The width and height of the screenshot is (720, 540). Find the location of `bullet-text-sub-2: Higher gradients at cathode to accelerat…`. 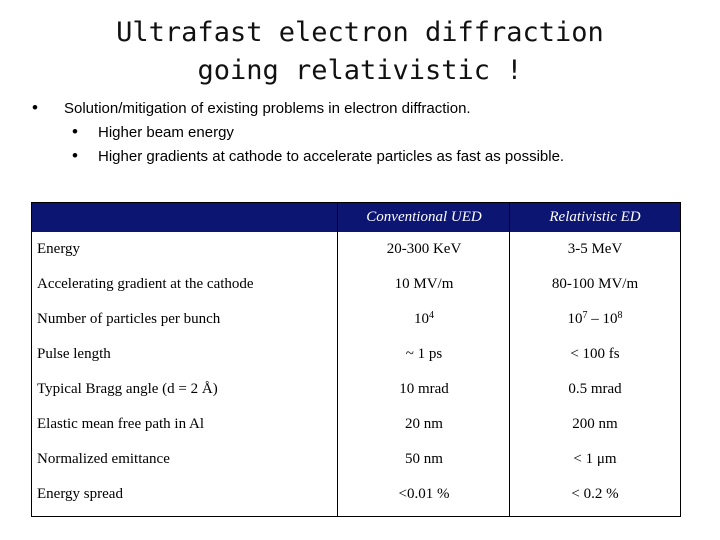

bullet-text-sub-2: Higher gradients at cathode to accelerat… is located at coordinates (331, 156).